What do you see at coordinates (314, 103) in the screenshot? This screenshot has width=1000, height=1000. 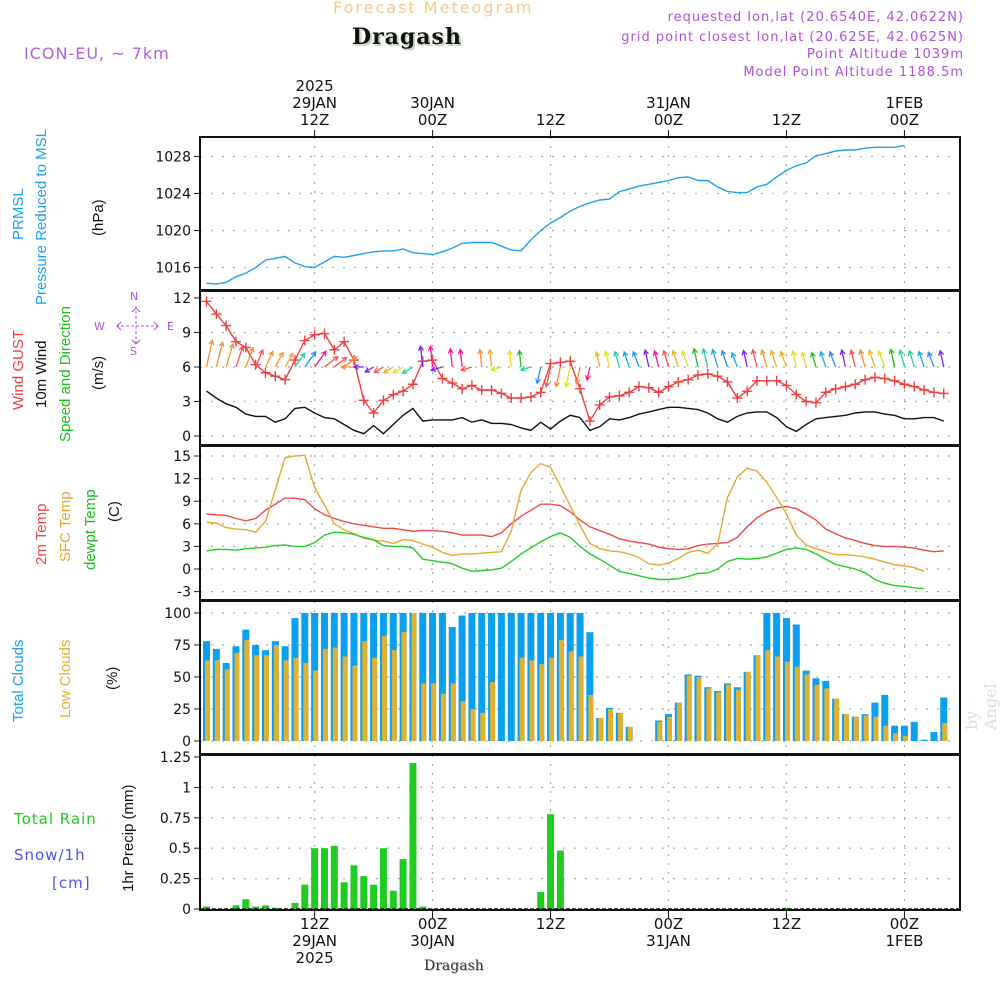 I see `time-tick-line: 29JAN` at bounding box center [314, 103].